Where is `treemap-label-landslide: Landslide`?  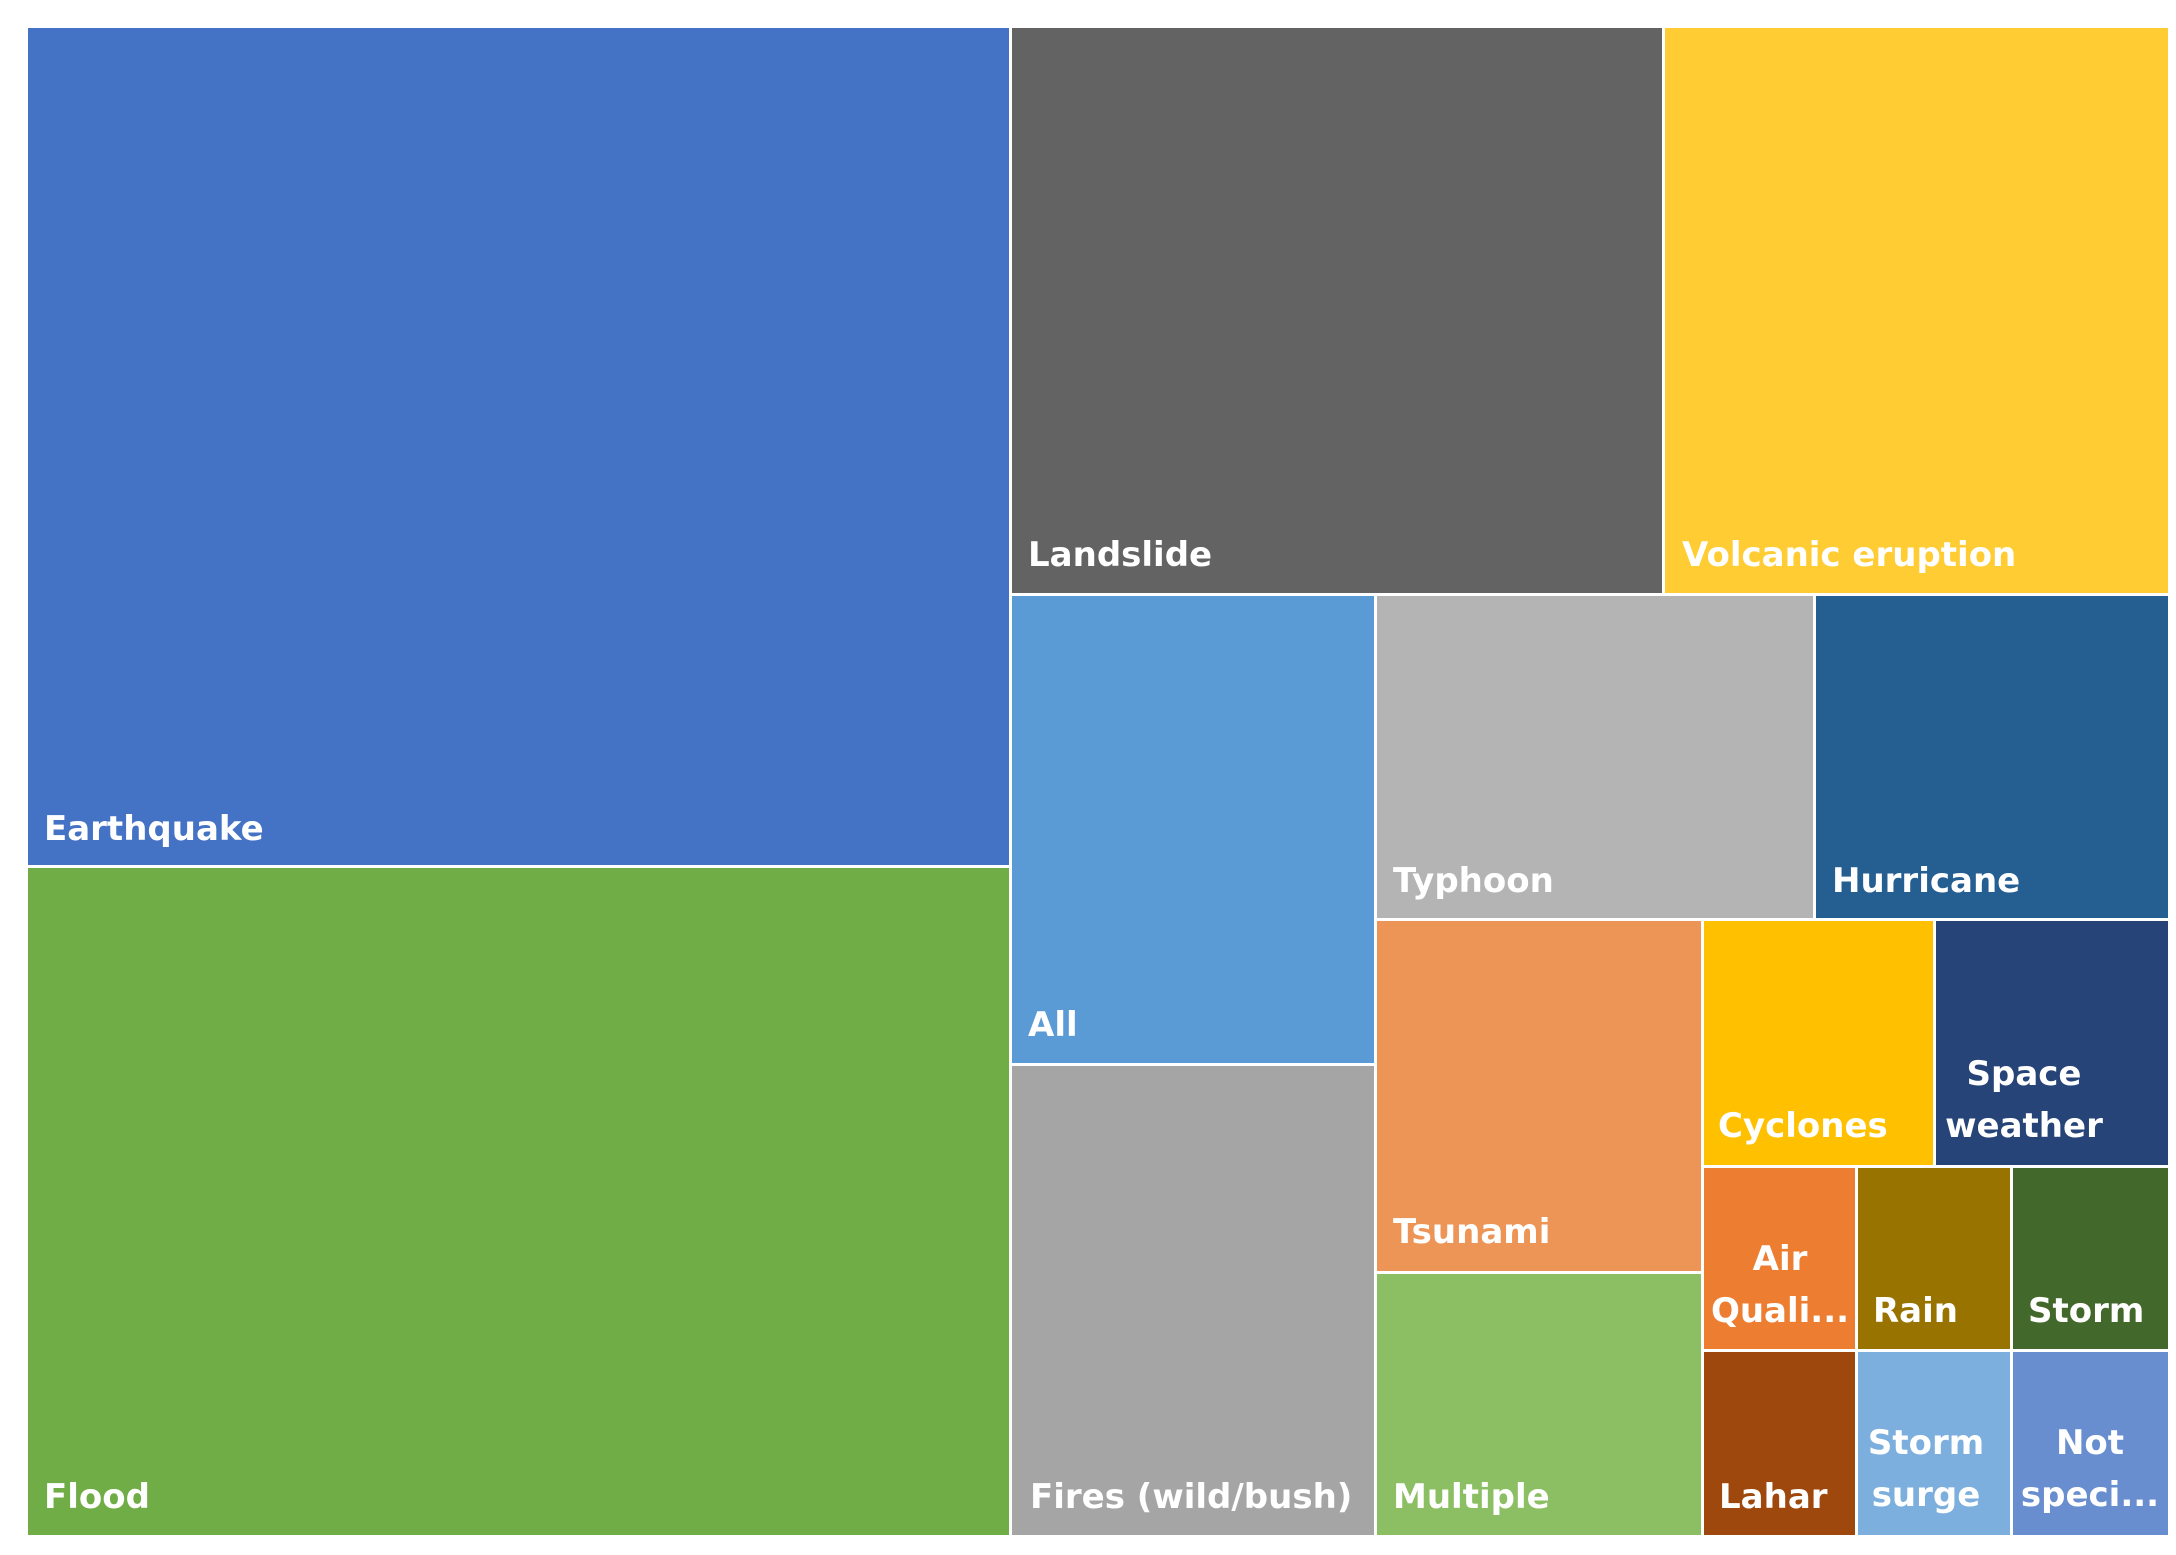 treemap-label-landslide: Landslide is located at coordinates (1120, 555).